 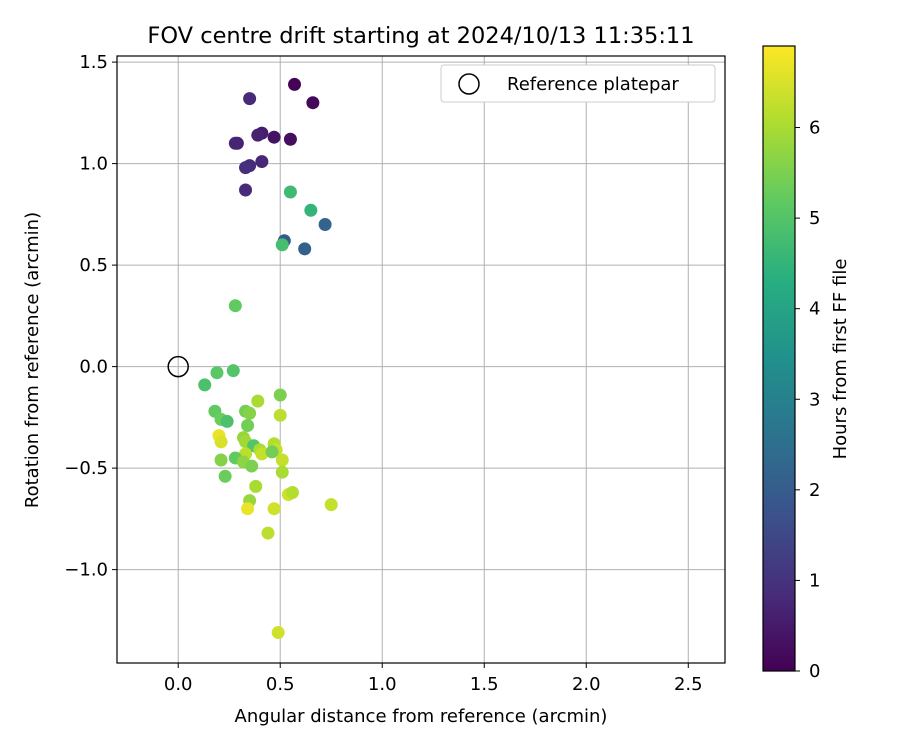 I want to click on colorbar-tick-label: 0, so click(x=814, y=671).